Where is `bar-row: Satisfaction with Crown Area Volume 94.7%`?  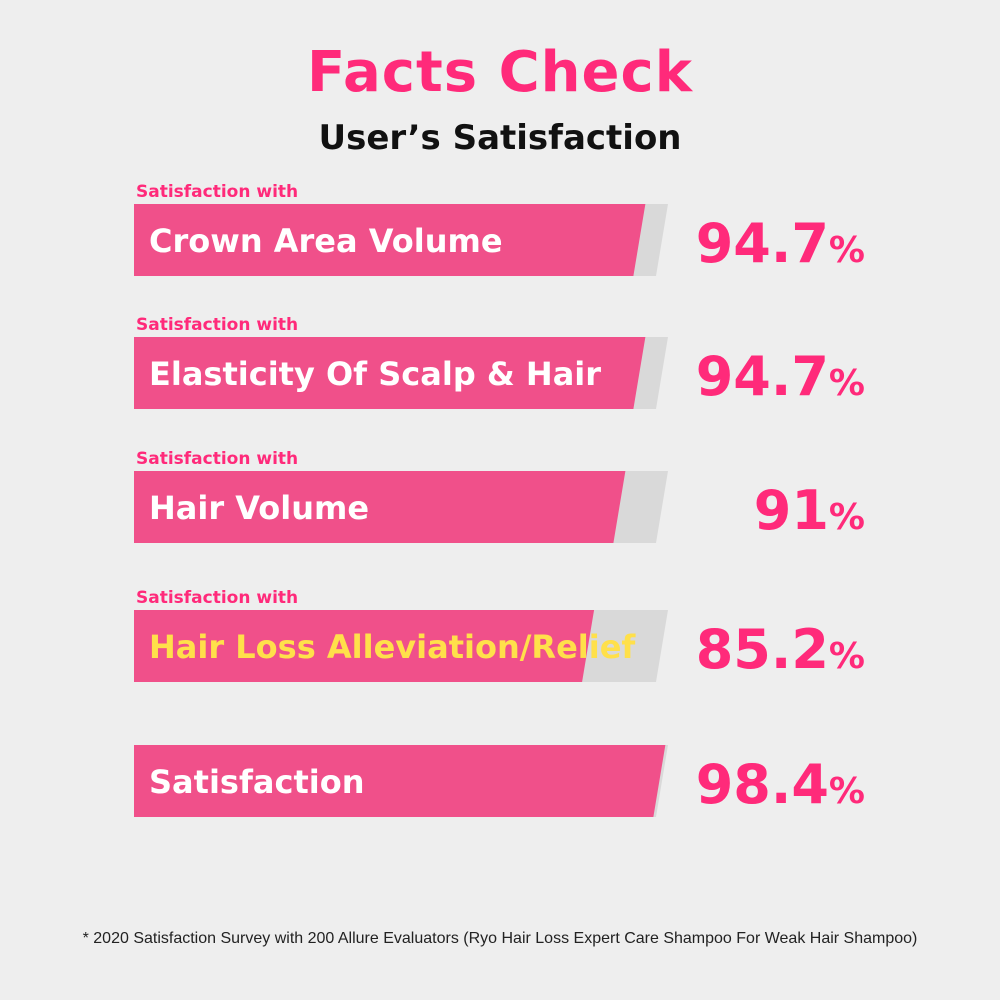
bar-row: Satisfaction with Crown Area Volume 94.7% is located at coordinates (499, 229).